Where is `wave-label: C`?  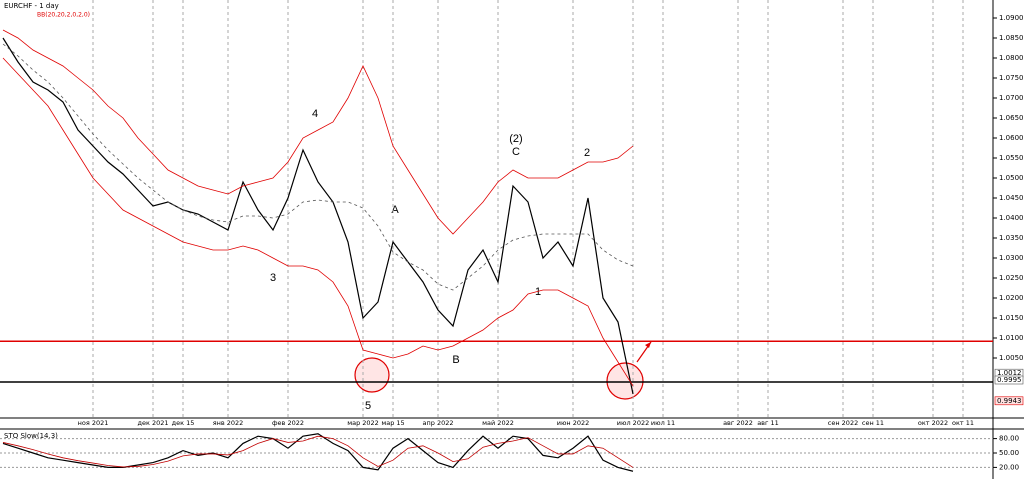
wave-label: C is located at coordinates (516, 152).